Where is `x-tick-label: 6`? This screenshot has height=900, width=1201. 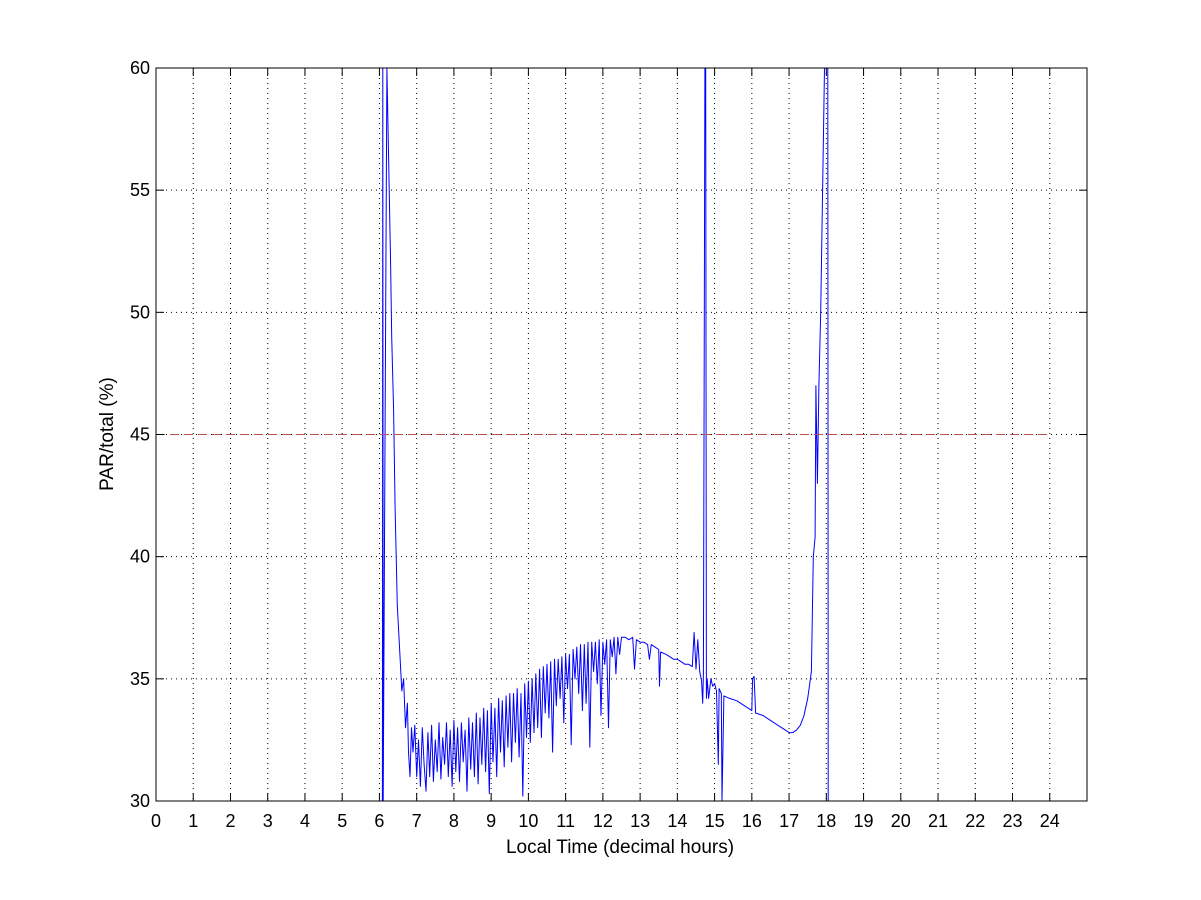
x-tick-label: 6 is located at coordinates (379, 821).